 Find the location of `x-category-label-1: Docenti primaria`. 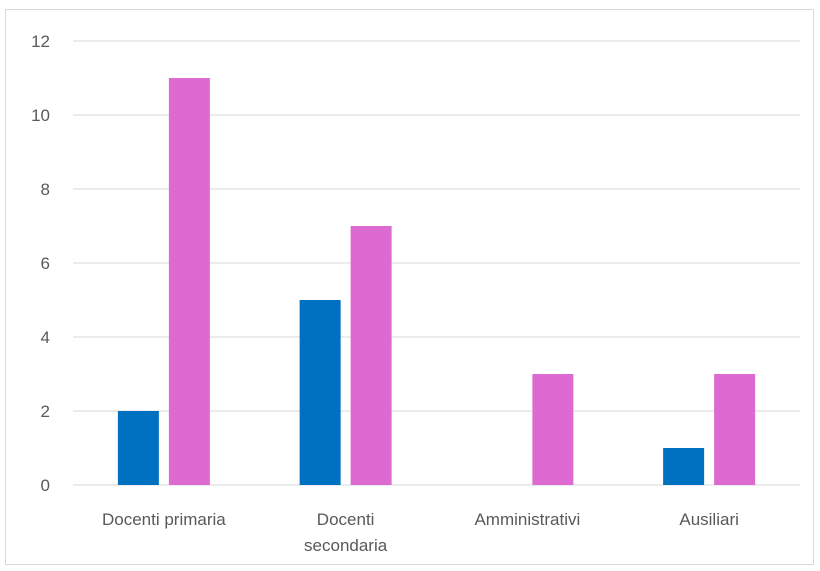

x-category-label-1: Docenti primaria is located at coordinates (164, 519).